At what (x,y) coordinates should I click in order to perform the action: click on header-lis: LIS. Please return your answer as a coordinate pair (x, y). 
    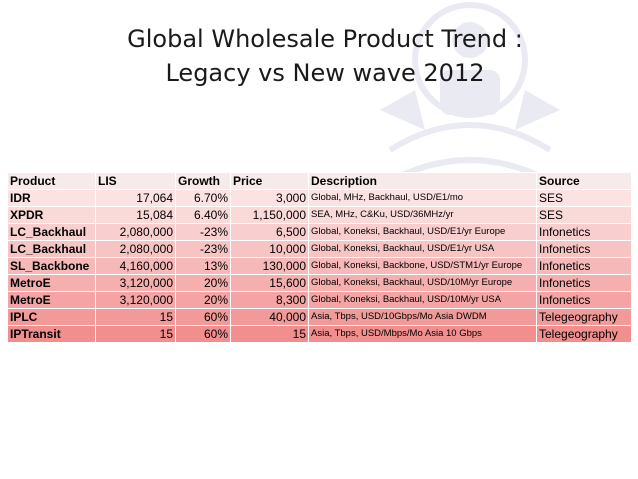
    Looking at the image, I should click on (135, 181).